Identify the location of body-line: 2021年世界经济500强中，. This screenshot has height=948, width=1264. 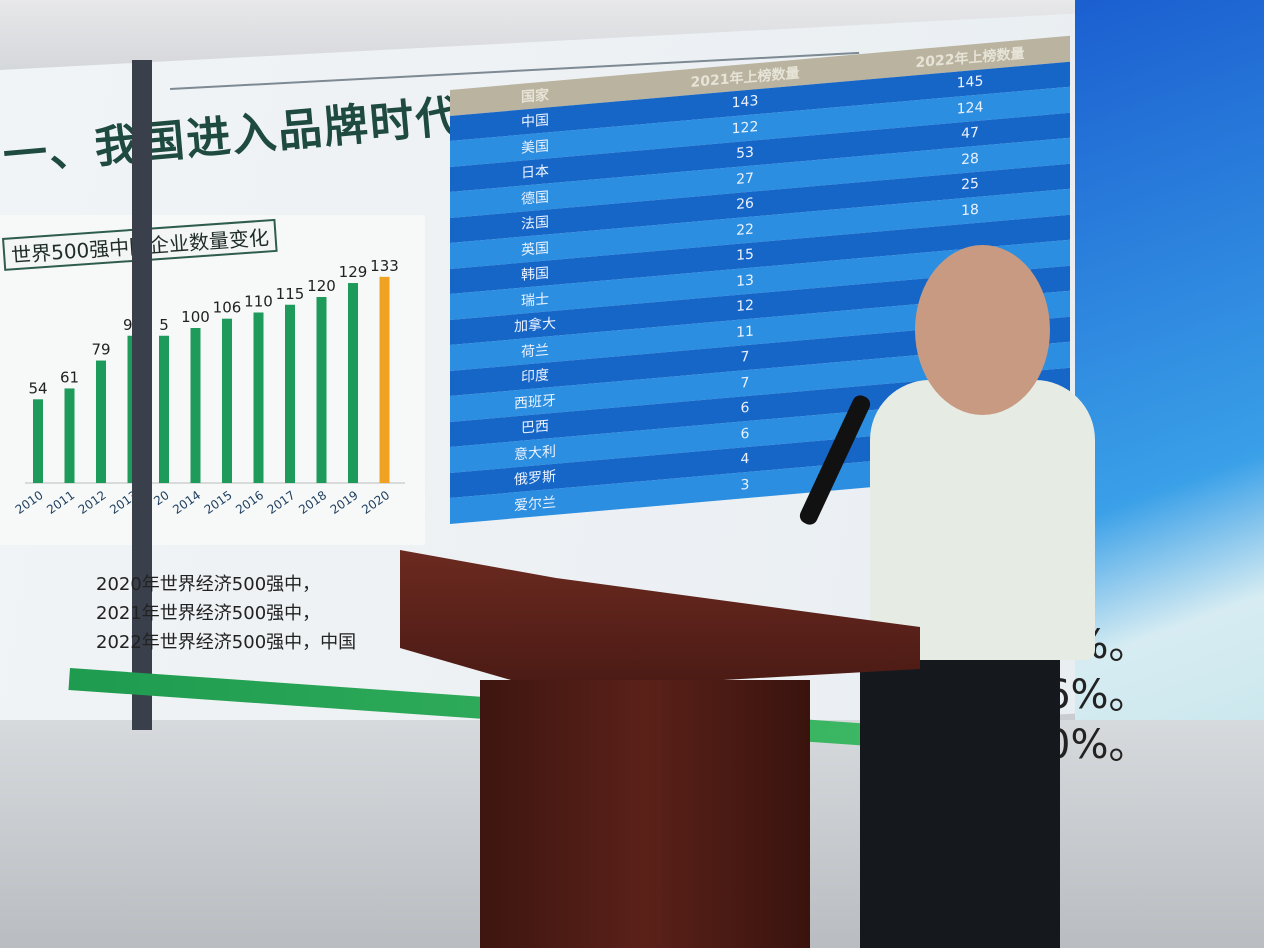
(208, 613).